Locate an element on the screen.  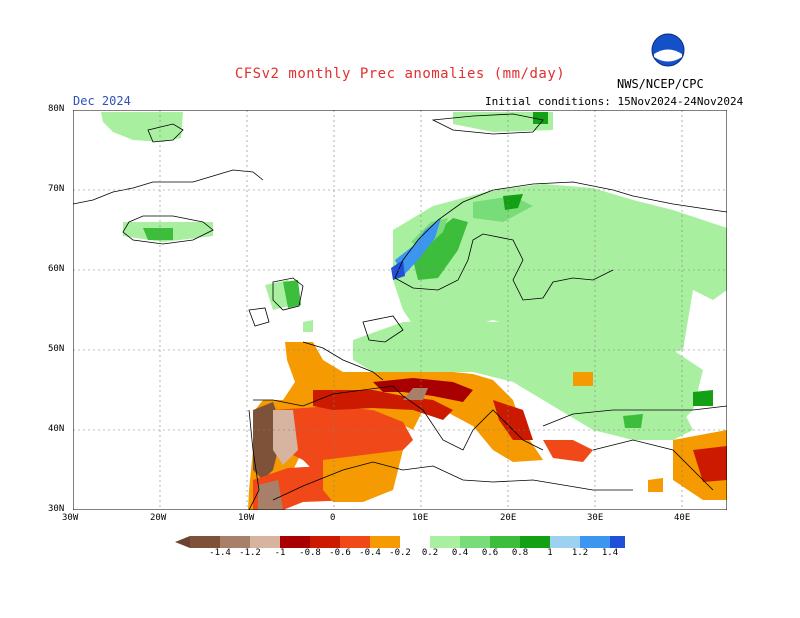
colorbar-label: 0.2 is located at coordinates (430, 553).